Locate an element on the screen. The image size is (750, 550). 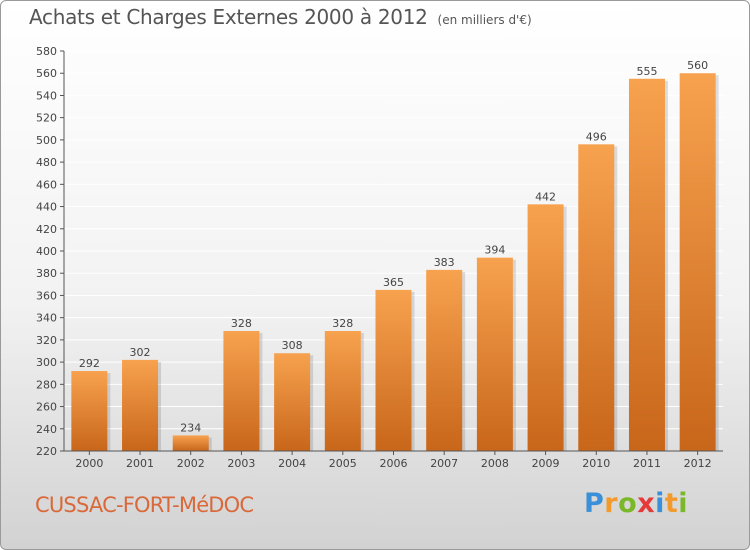
logo-letter: o is located at coordinates (628, 503).